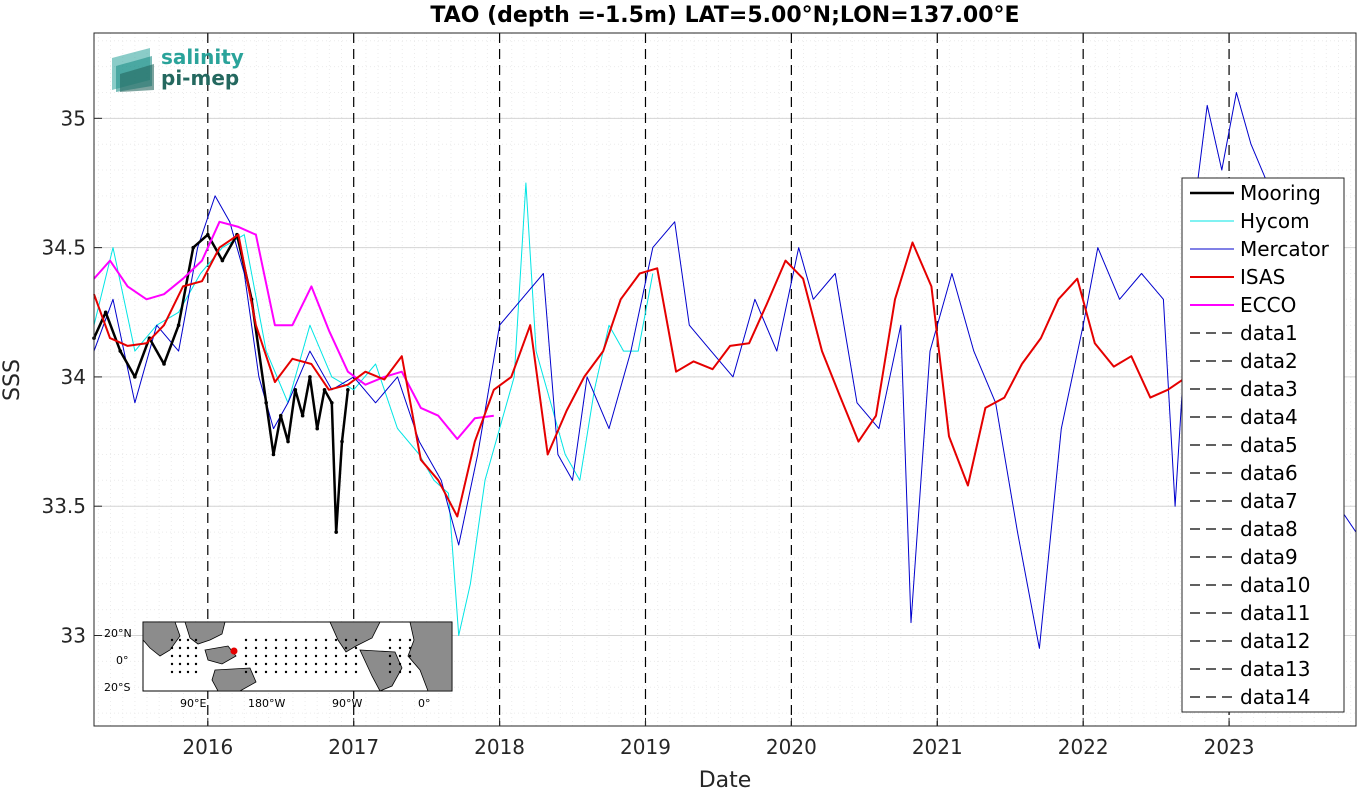  What do you see at coordinates (118, 633) in the screenshot?
I see `inset-lat-label: 20°N` at bounding box center [118, 633].